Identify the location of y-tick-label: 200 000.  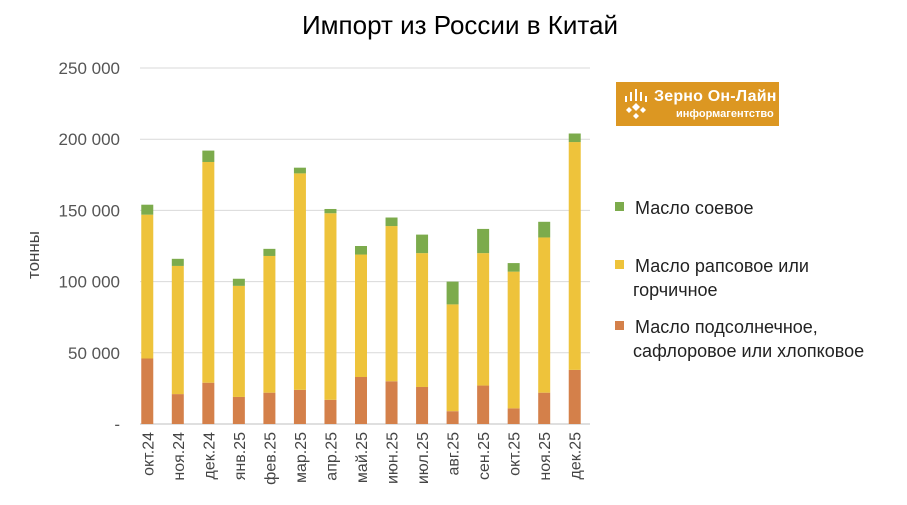
(89, 139).